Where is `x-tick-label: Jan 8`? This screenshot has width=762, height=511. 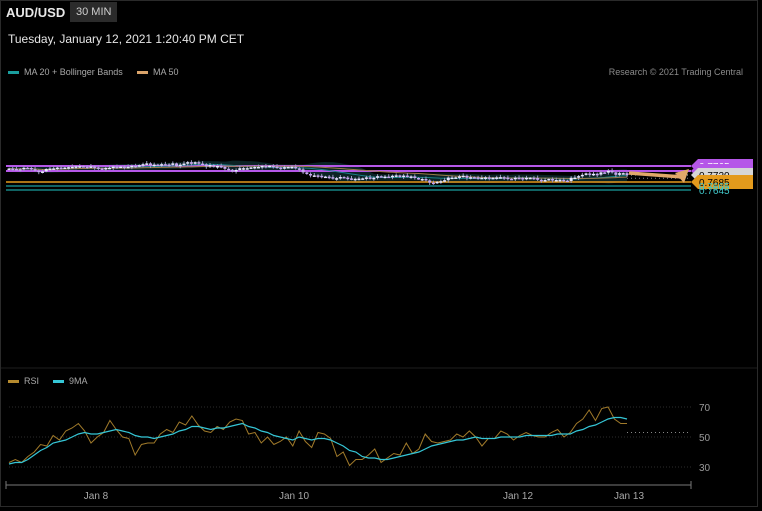 x-tick-label: Jan 8 is located at coordinates (96, 496).